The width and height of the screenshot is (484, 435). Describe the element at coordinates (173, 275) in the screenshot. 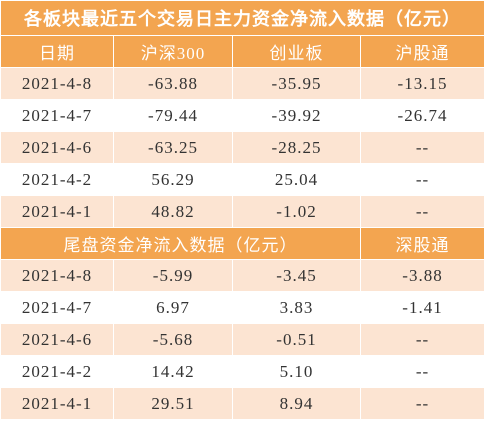

I see `value-cell: -5.99` at that location.